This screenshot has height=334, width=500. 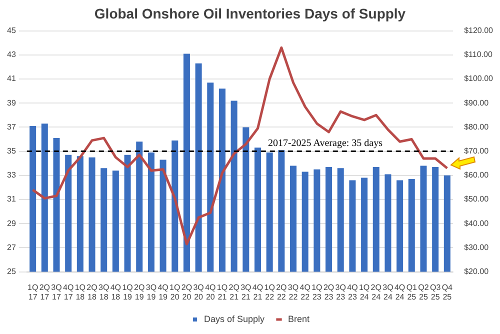 I want to click on y-tick-label: 35, so click(x=11, y=151).